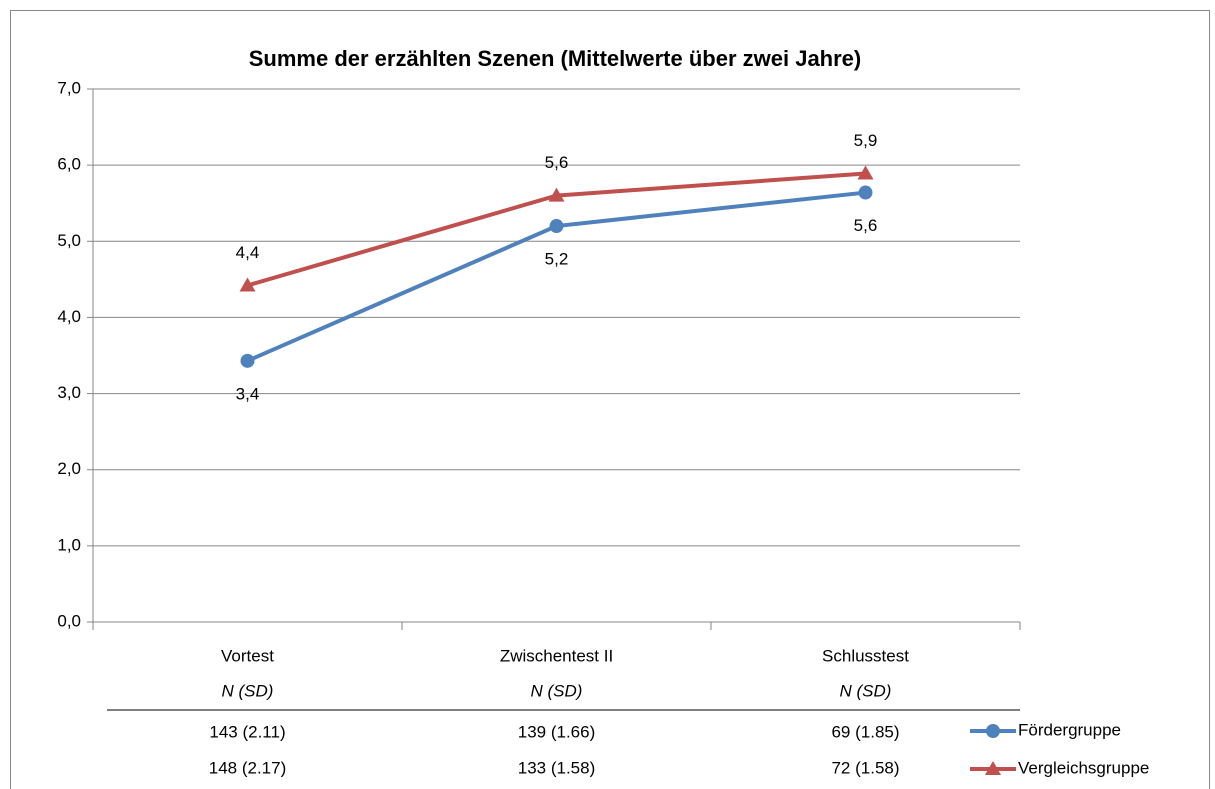 The height and width of the screenshot is (789, 1215). Describe the element at coordinates (248, 393) in the screenshot. I see `data-label: 3,4` at that location.